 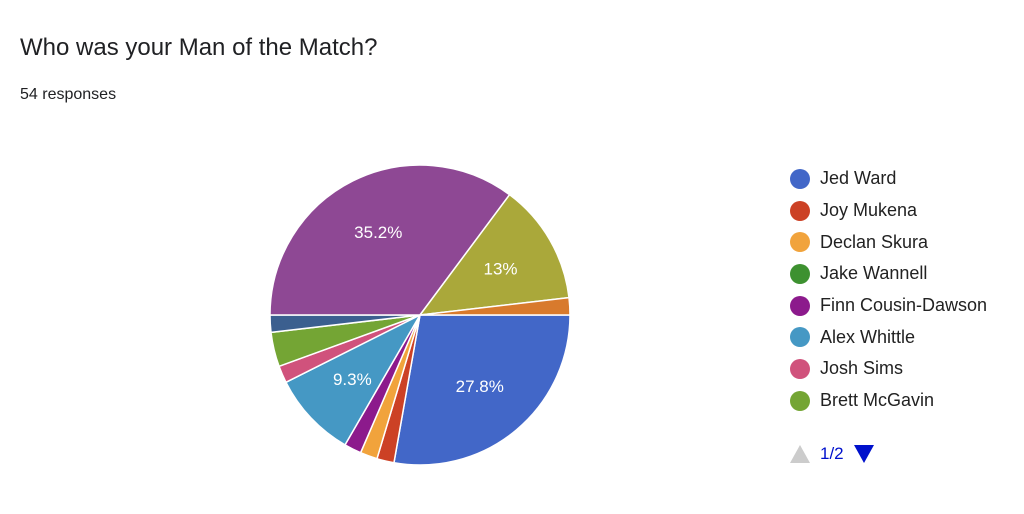 I want to click on legend-label: Brett McGavin, so click(x=877, y=400).